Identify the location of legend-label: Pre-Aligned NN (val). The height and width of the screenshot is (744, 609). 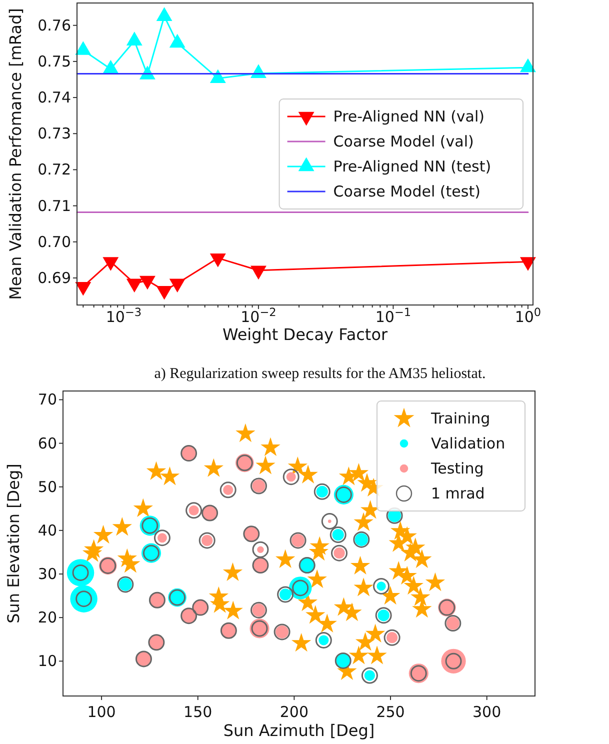
(409, 117).